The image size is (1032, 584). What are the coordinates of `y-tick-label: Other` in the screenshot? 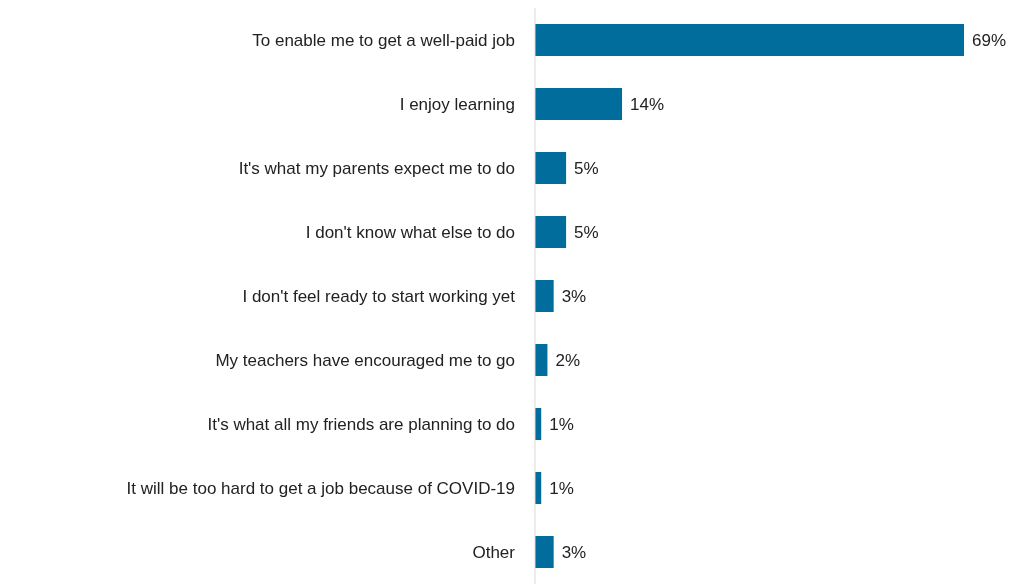 It's located at (494, 553).